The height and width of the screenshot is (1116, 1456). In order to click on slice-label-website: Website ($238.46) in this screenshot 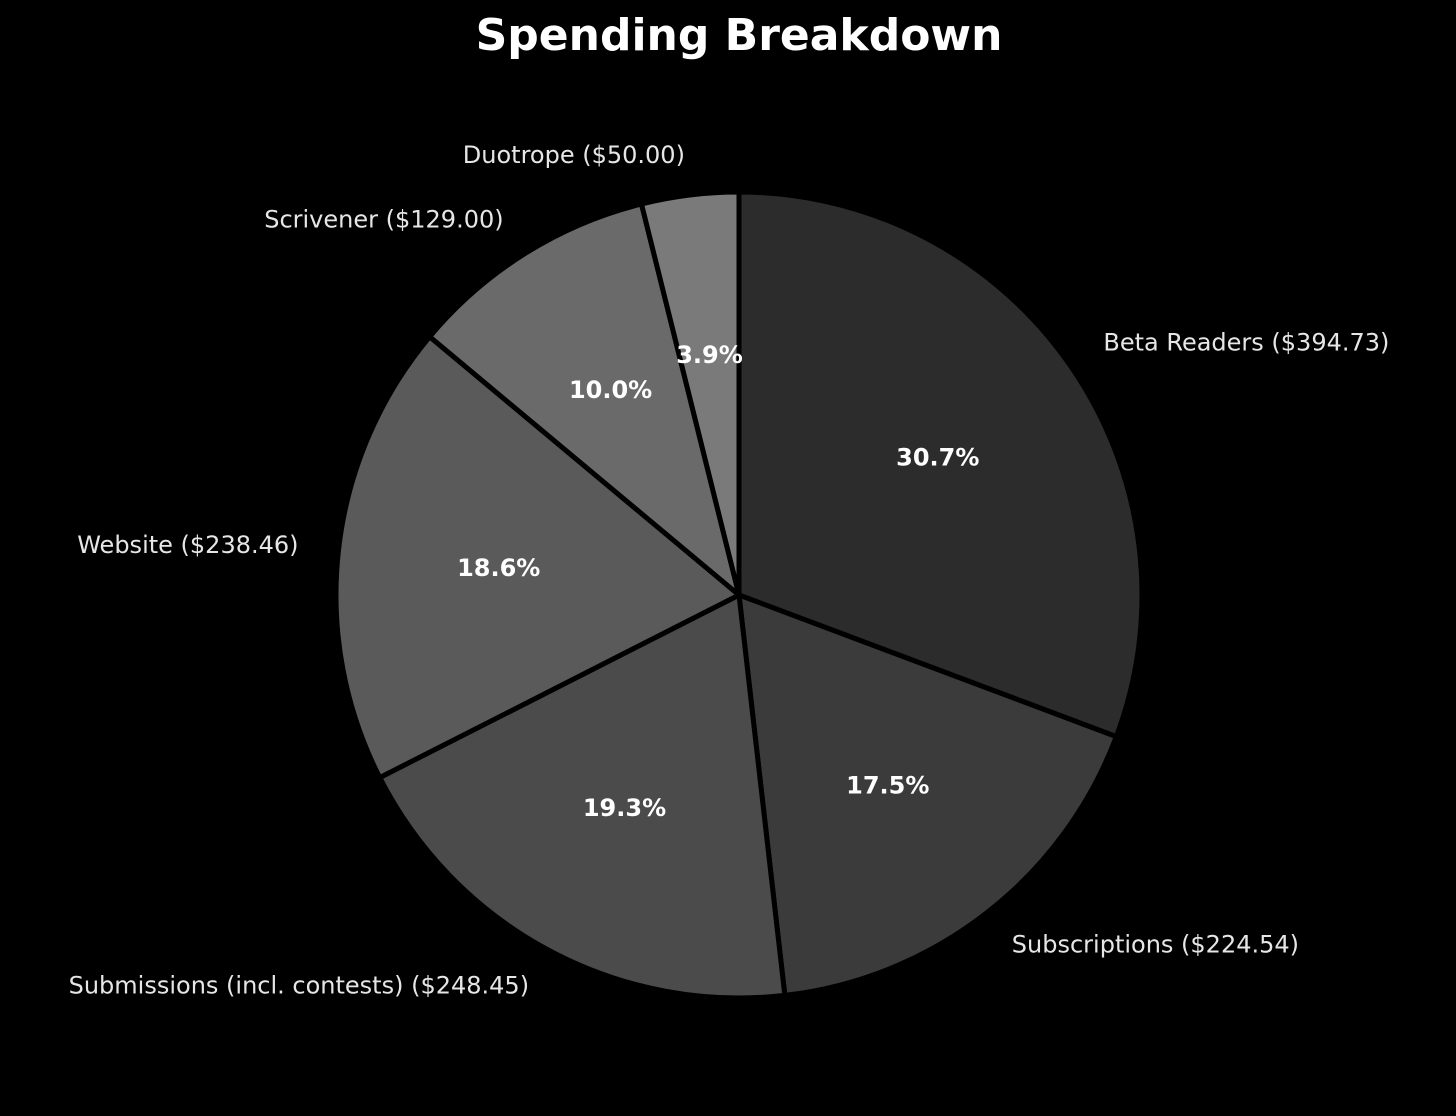, I will do `click(187, 545)`.